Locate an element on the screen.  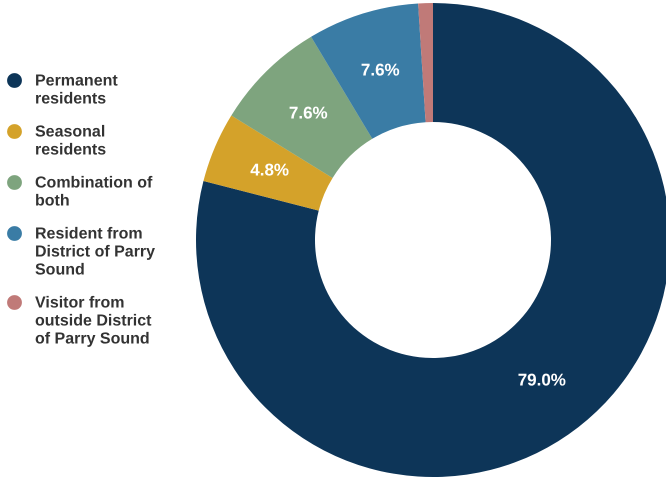
legend-label: Visitor from outside District of Parry Sound is located at coordinates (93, 321).